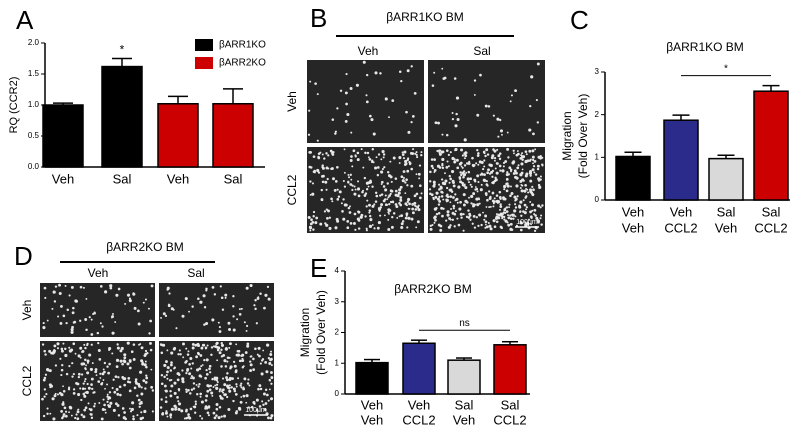  Describe the element at coordinates (178, 135) in the screenshot. I see `bar` at that location.